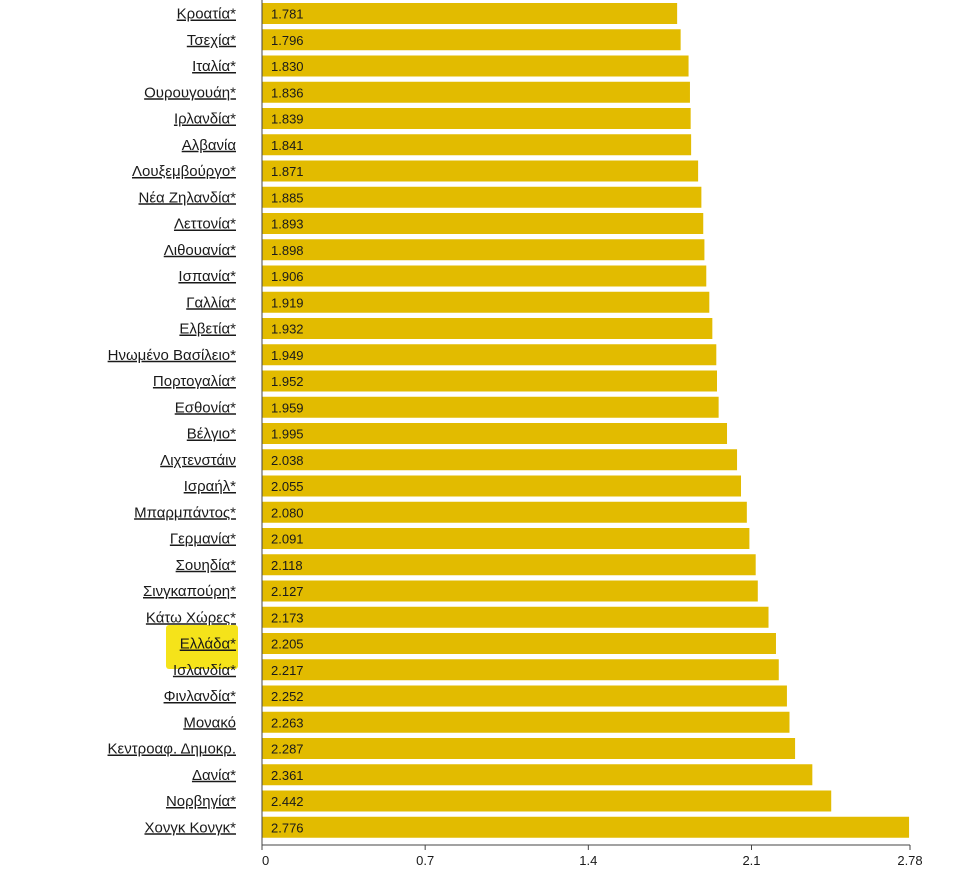 The image size is (972, 872). Describe the element at coordinates (198, 460) in the screenshot. I see `category-label: Λιχτενστάιν` at that location.